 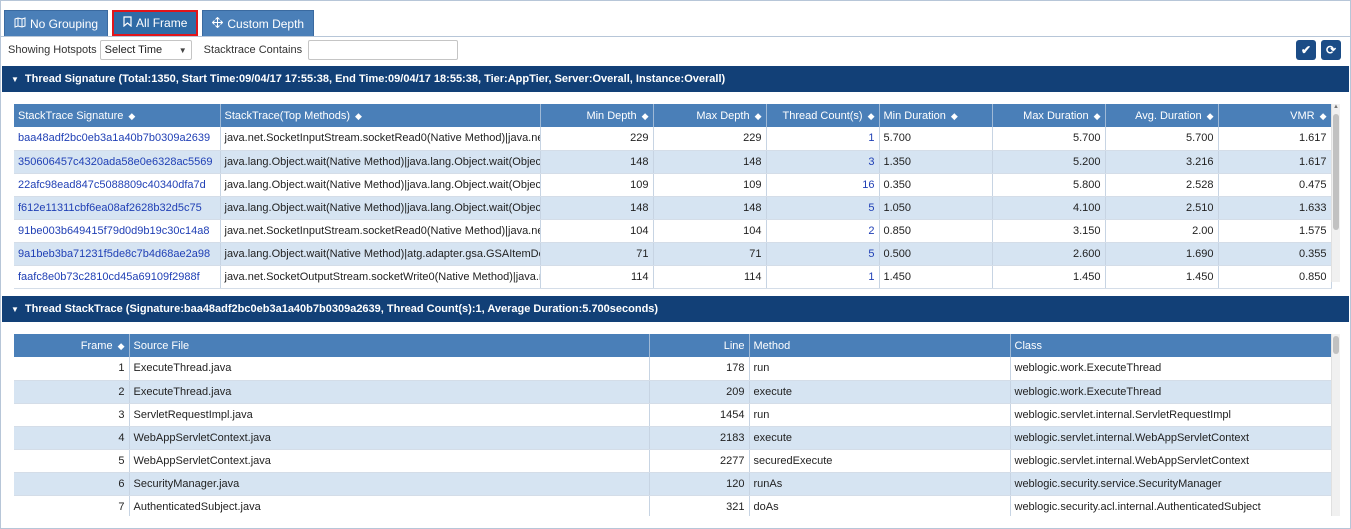 I want to click on col-frame: Frame ◆, so click(x=72, y=345).